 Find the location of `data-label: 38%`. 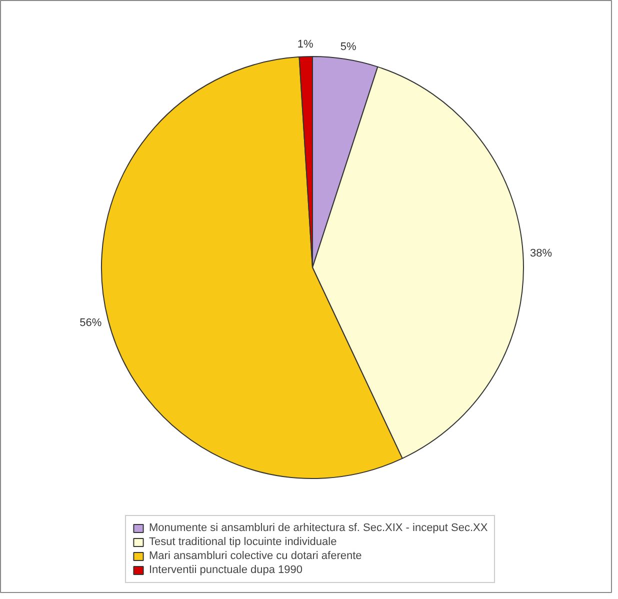

data-label: 38% is located at coordinates (541, 254).